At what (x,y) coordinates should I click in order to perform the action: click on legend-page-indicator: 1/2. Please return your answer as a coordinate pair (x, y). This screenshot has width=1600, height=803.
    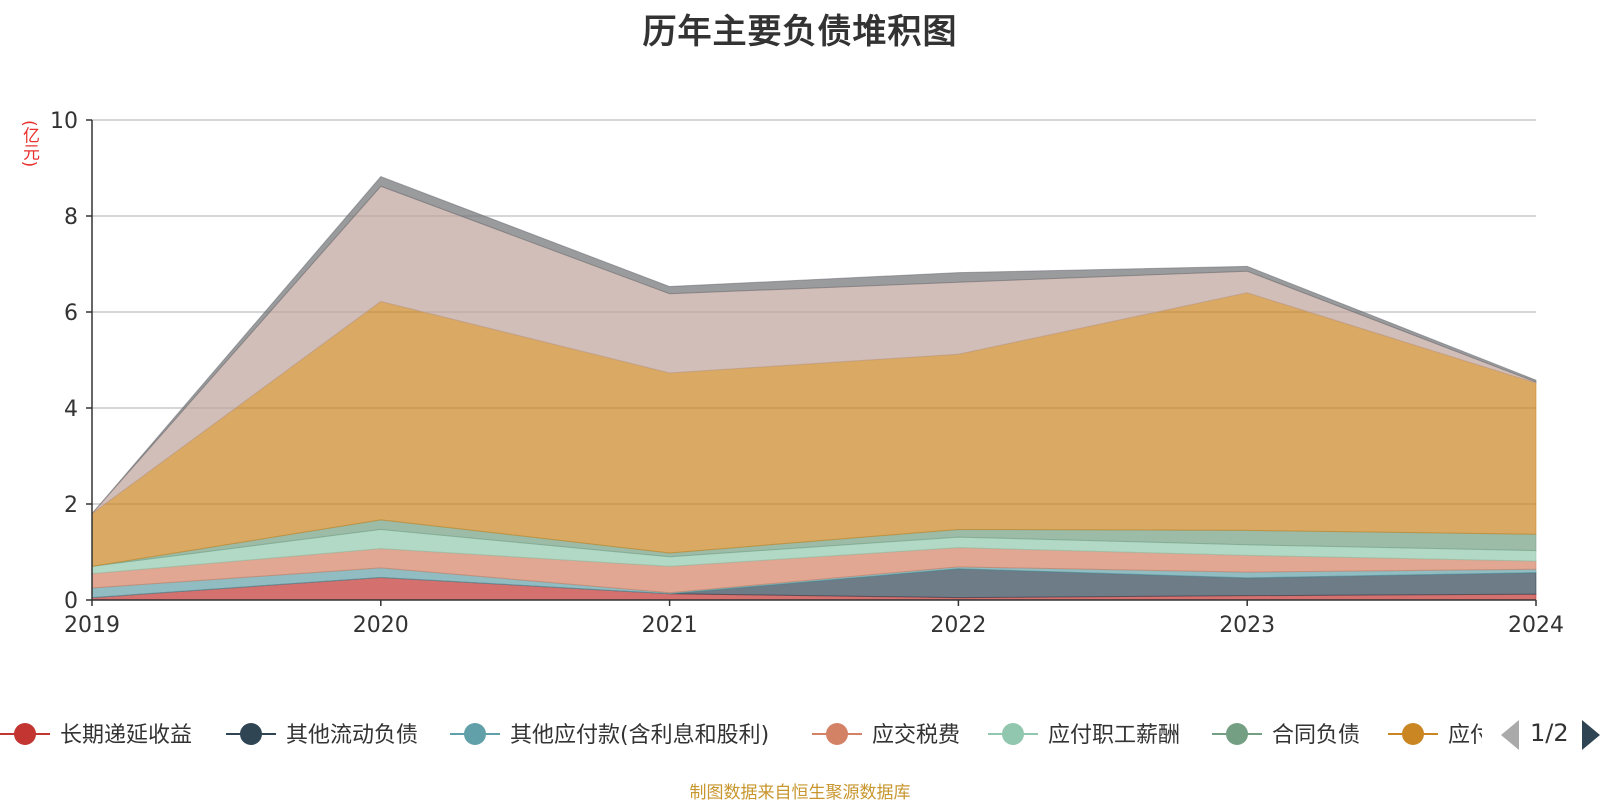
    Looking at the image, I should click on (1549, 733).